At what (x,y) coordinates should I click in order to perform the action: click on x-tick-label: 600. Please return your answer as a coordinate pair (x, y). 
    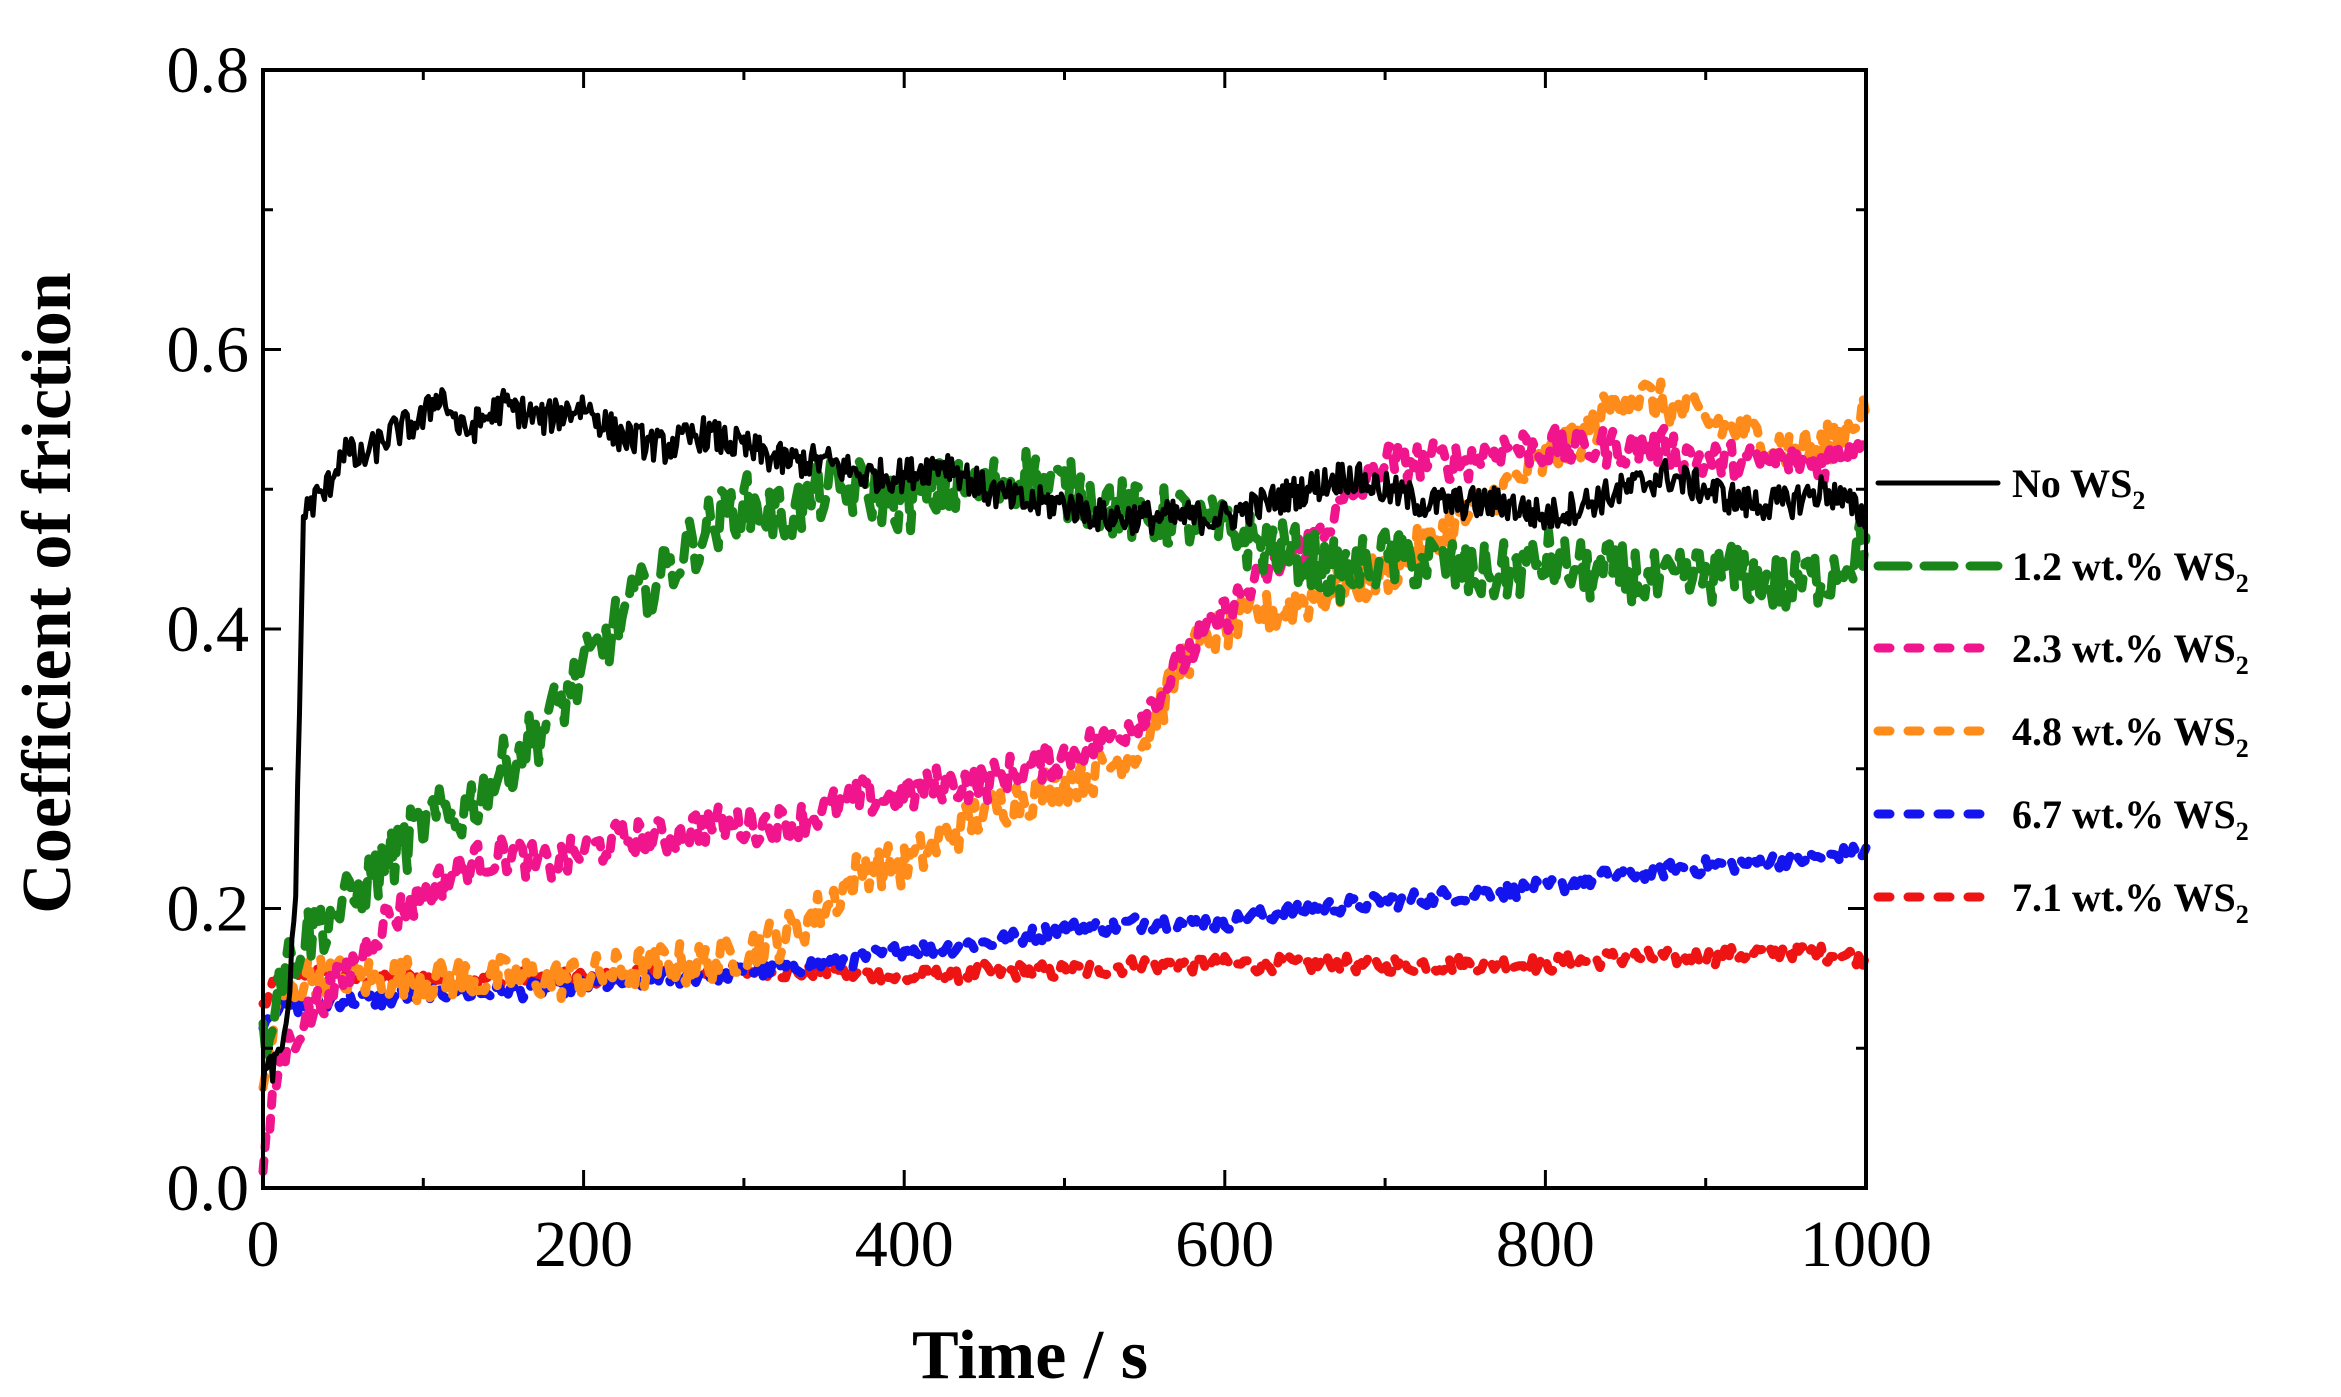
    Looking at the image, I should click on (1224, 1244).